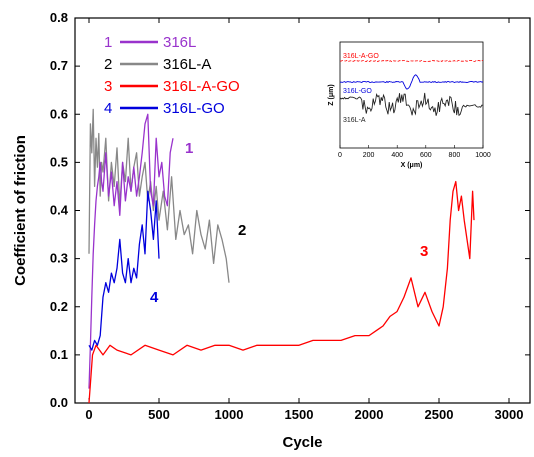  Describe the element at coordinates (361, 56) in the screenshot. I see `inset-series-label: 316L-A-GO` at that location.